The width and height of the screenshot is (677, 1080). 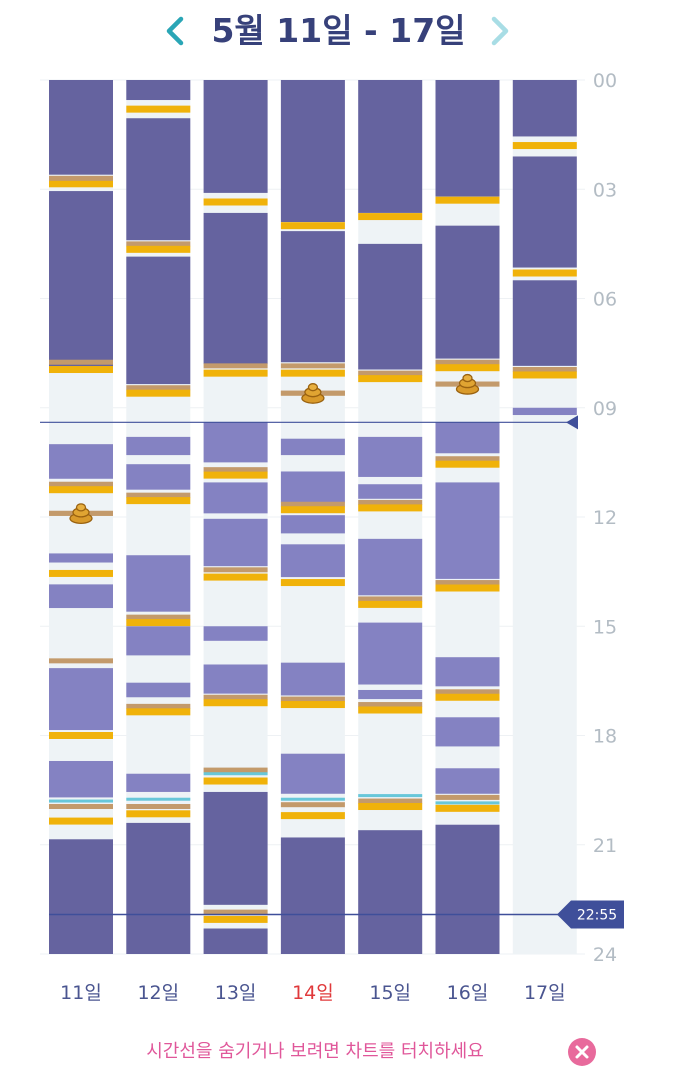 I want to click on next-week-button, so click(x=500, y=31).